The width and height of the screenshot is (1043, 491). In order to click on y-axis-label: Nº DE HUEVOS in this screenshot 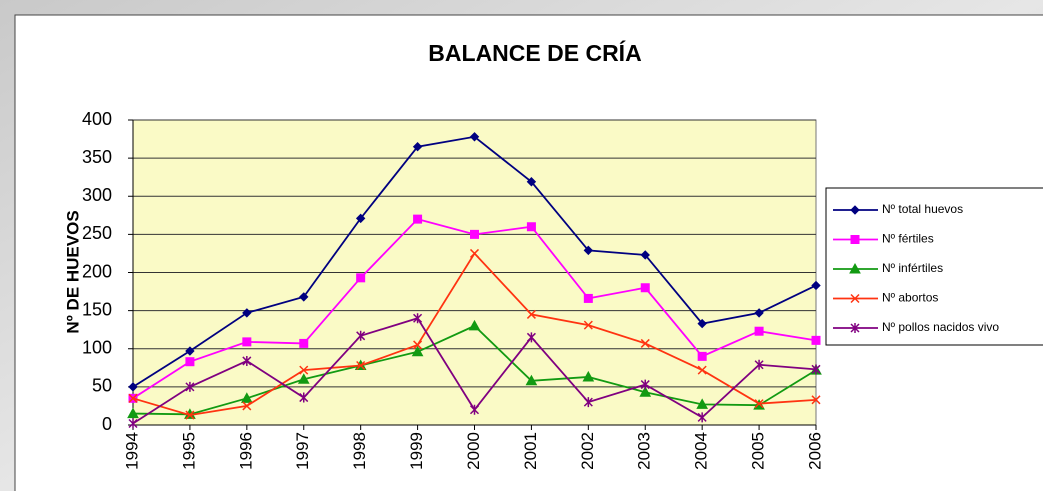, I will do `click(72, 271)`.